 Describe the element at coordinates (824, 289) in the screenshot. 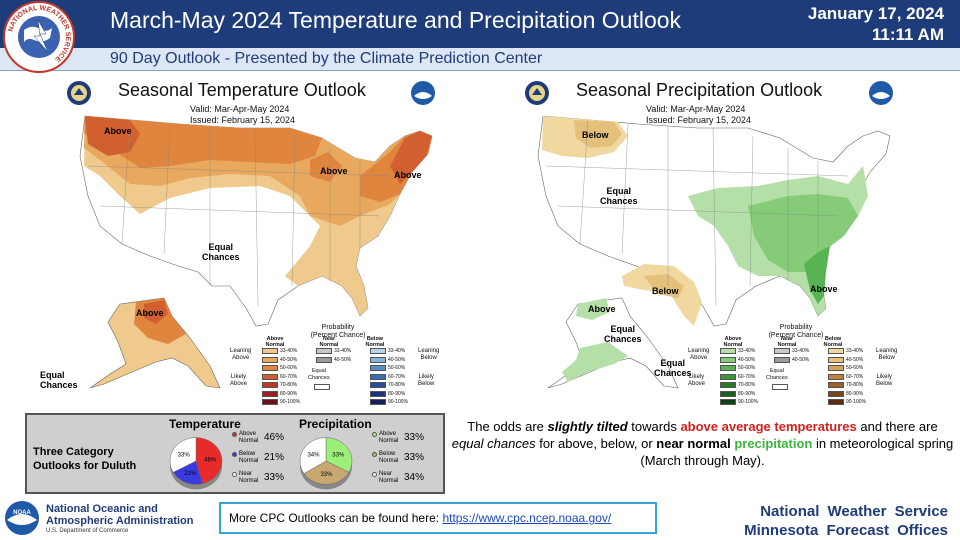

I see `precip-label-above-se: Above` at that location.